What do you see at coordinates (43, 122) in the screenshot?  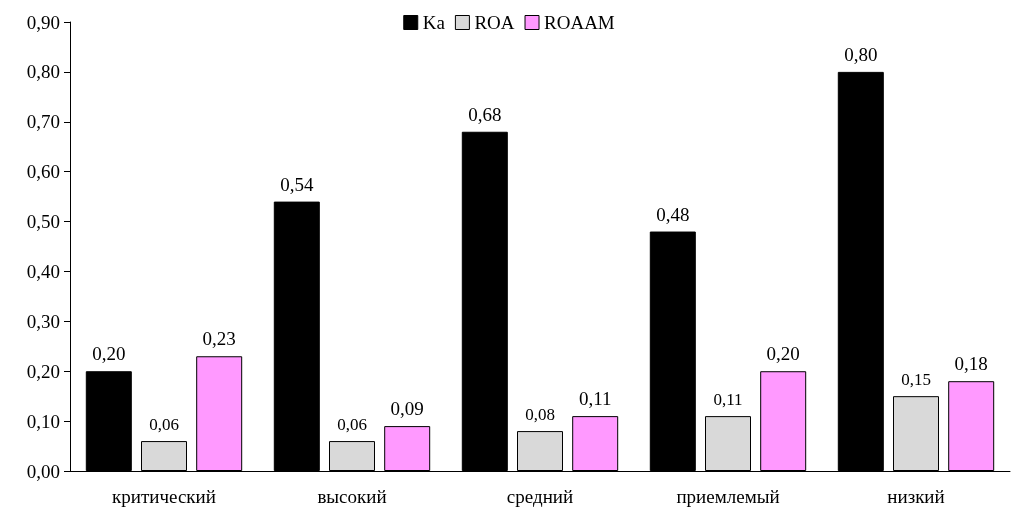 I see `y-tick-label: 0,70` at bounding box center [43, 122].